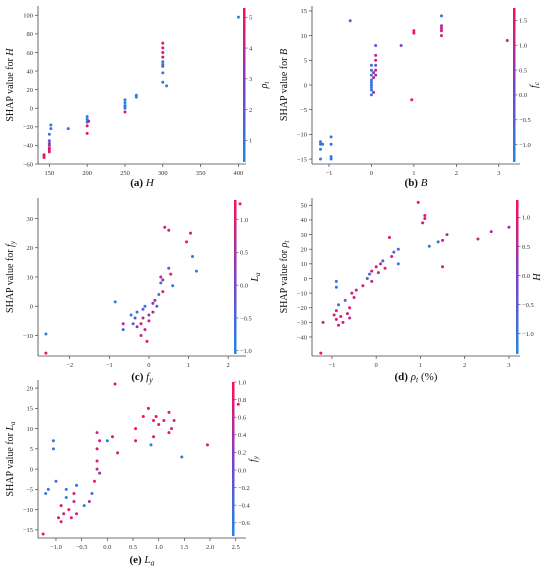 The height and width of the screenshot is (569, 550). What do you see at coordinates (416, 378) in the screenshot?
I see `panel-caption: (d) ρt (%)` at bounding box center [416, 378].